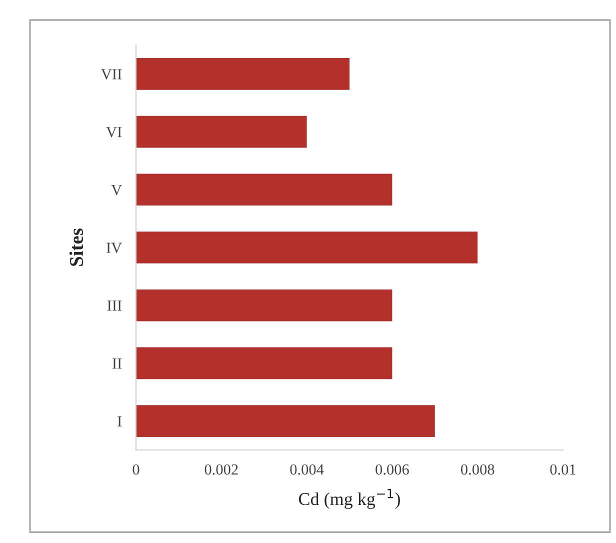 This screenshot has height=543, width=616. What do you see at coordinates (114, 132) in the screenshot?
I see `y-tick-label: VI` at bounding box center [114, 132].